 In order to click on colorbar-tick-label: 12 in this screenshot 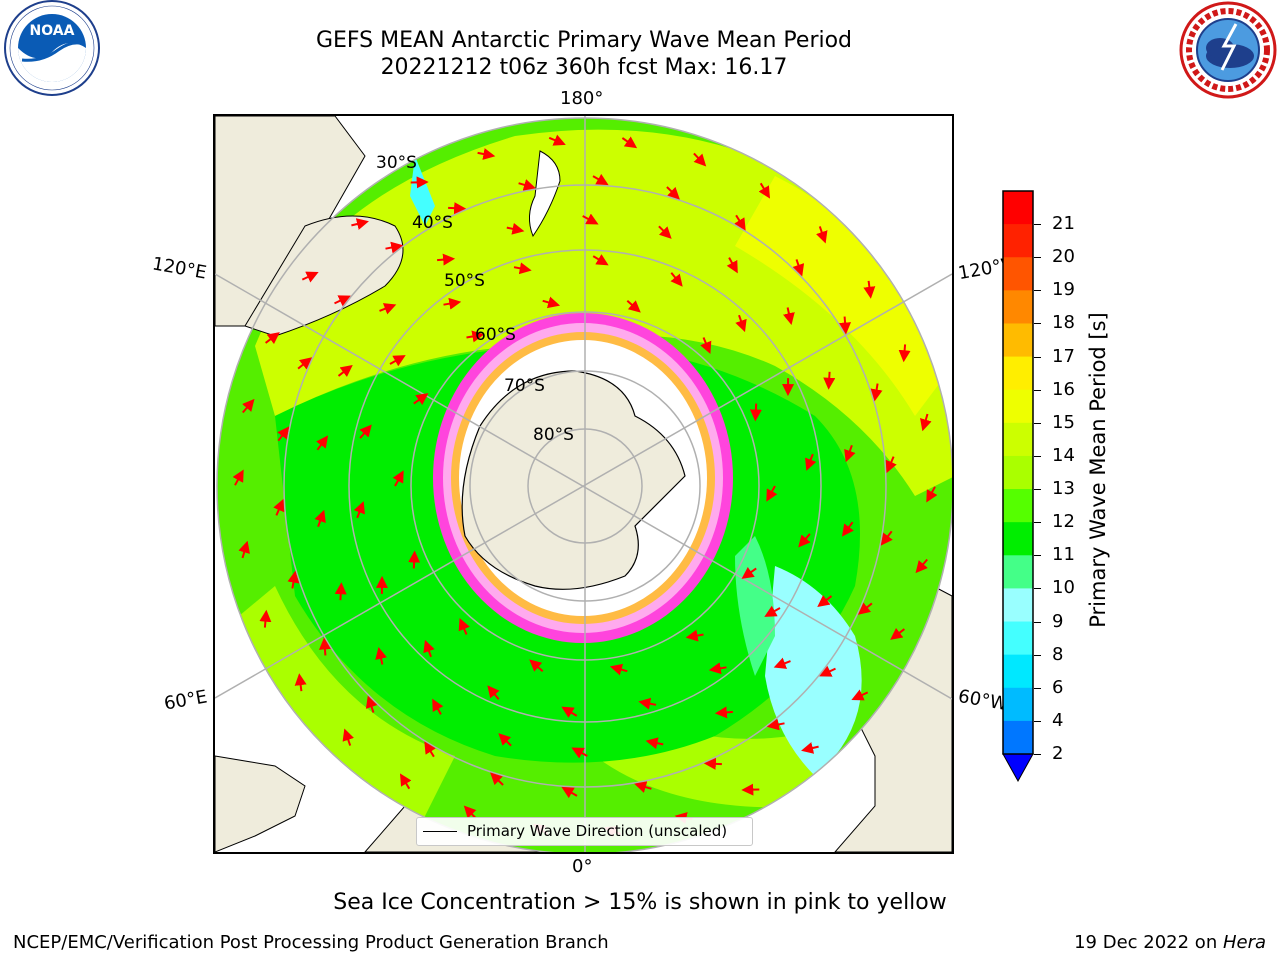, I will do `click(1063, 522)`.